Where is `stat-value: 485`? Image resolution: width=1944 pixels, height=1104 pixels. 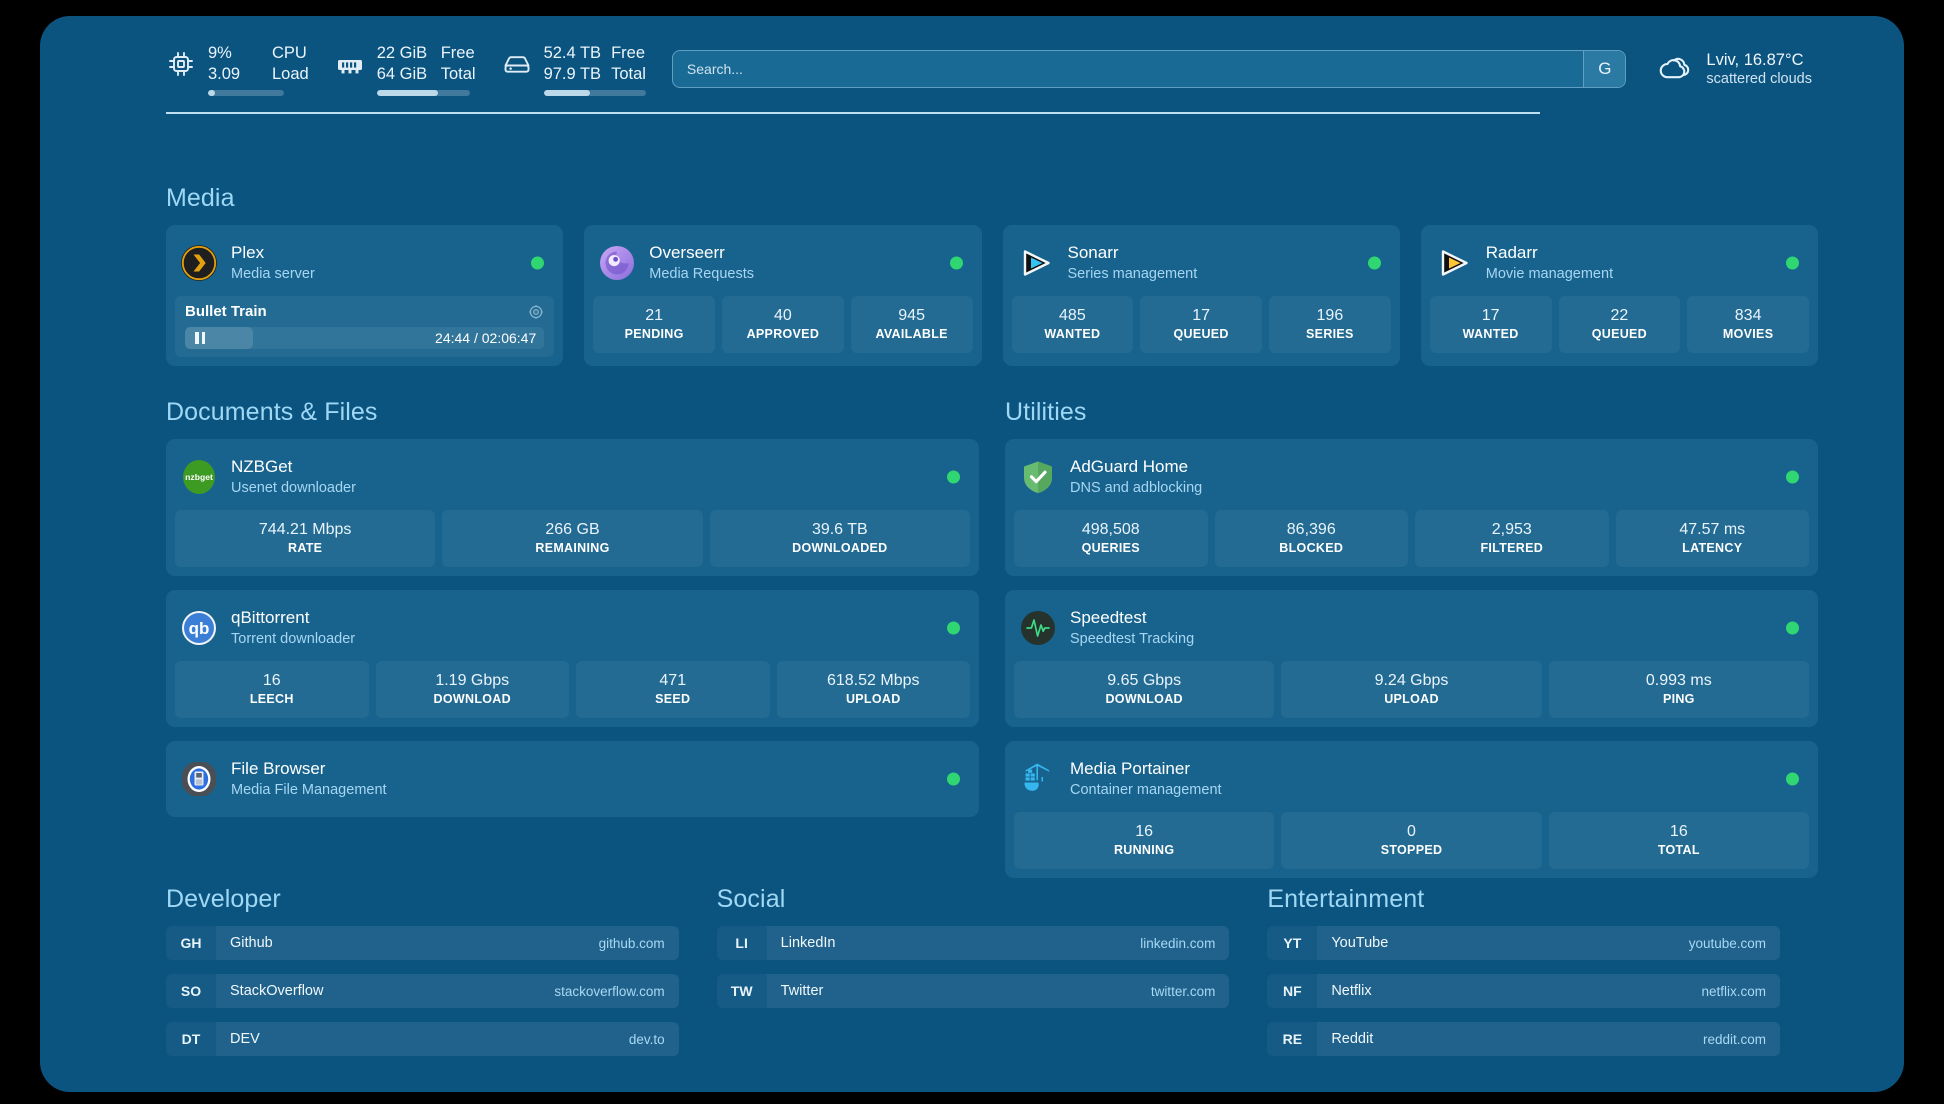
stat-value: 485 is located at coordinates (1072, 315).